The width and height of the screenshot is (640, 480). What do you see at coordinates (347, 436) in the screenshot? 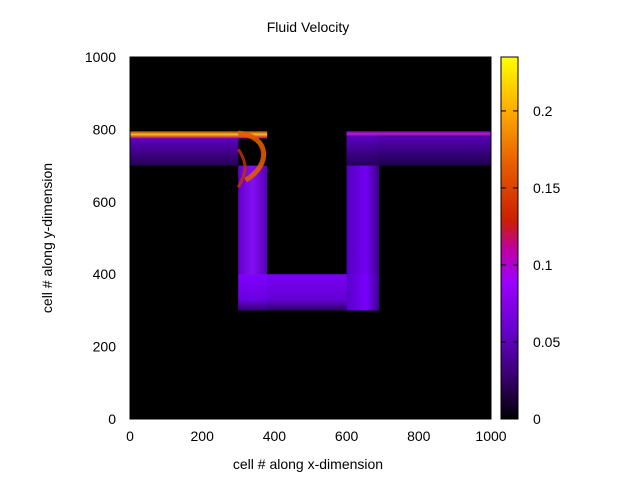
I see `x-tick-label: 600` at bounding box center [347, 436].